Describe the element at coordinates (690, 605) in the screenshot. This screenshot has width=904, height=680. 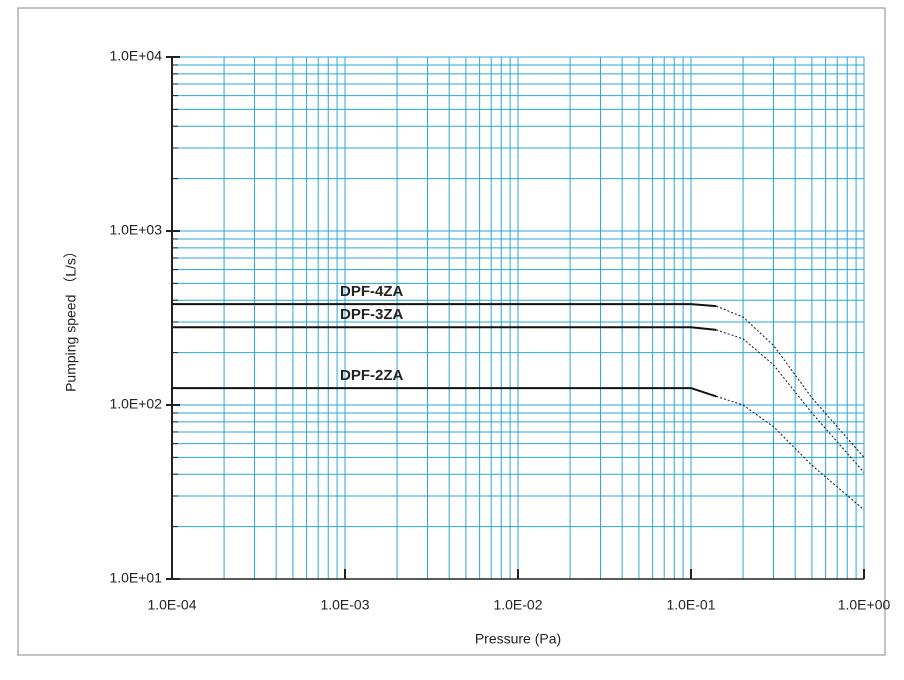
I see `x-tick-label: 1.0E-01` at that location.